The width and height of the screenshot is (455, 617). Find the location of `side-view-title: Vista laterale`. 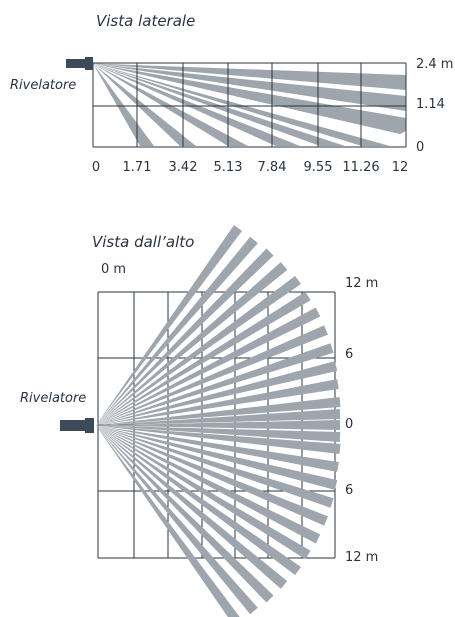

side-view-title: Vista laterale is located at coordinates (146, 21).